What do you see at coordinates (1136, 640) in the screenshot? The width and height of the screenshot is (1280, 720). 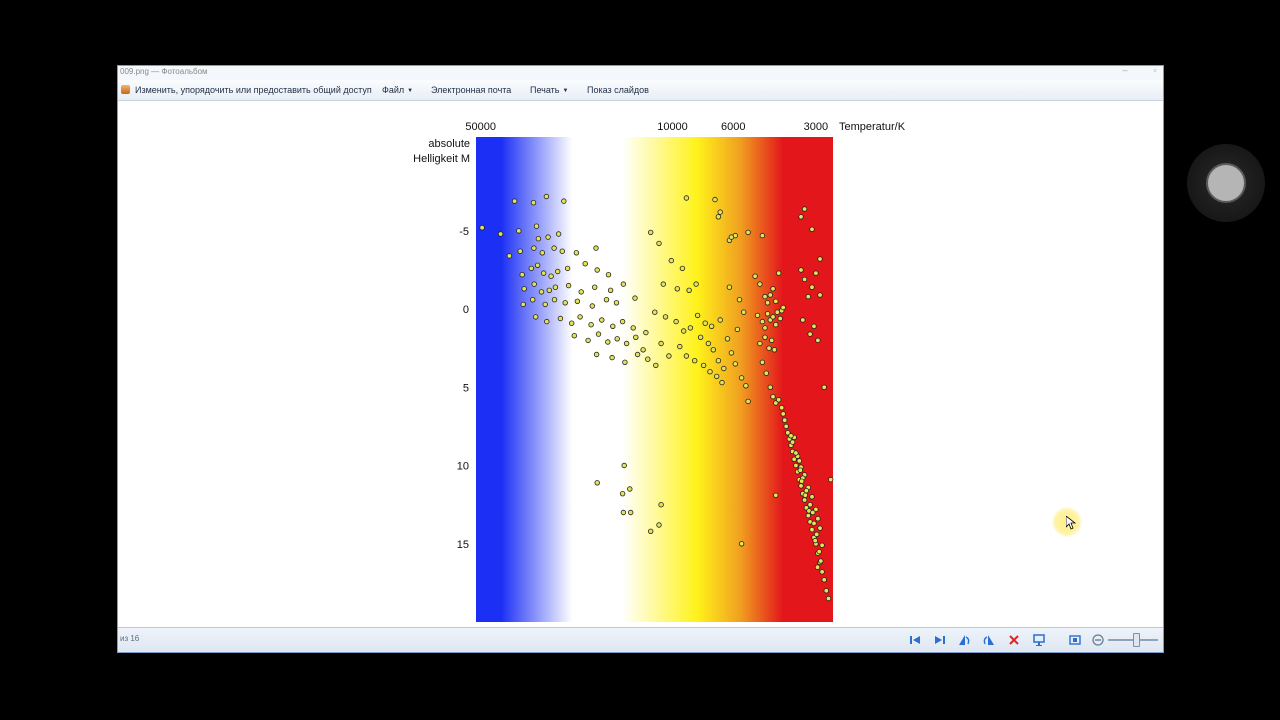 I see `zoom-slider-thumb` at bounding box center [1136, 640].